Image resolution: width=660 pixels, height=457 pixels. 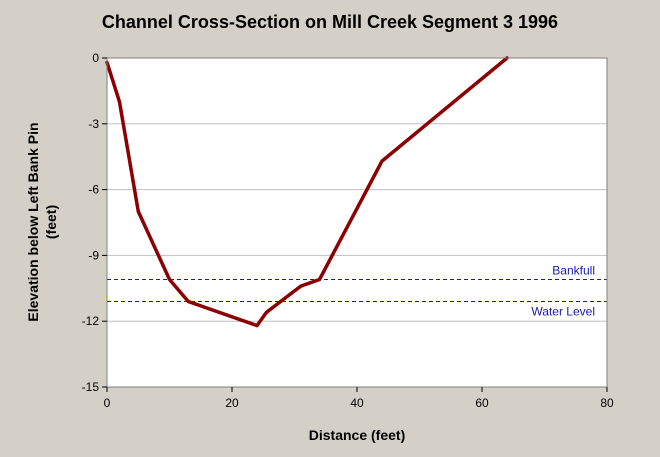 I want to click on y-tick-label: -12, so click(x=91, y=321).